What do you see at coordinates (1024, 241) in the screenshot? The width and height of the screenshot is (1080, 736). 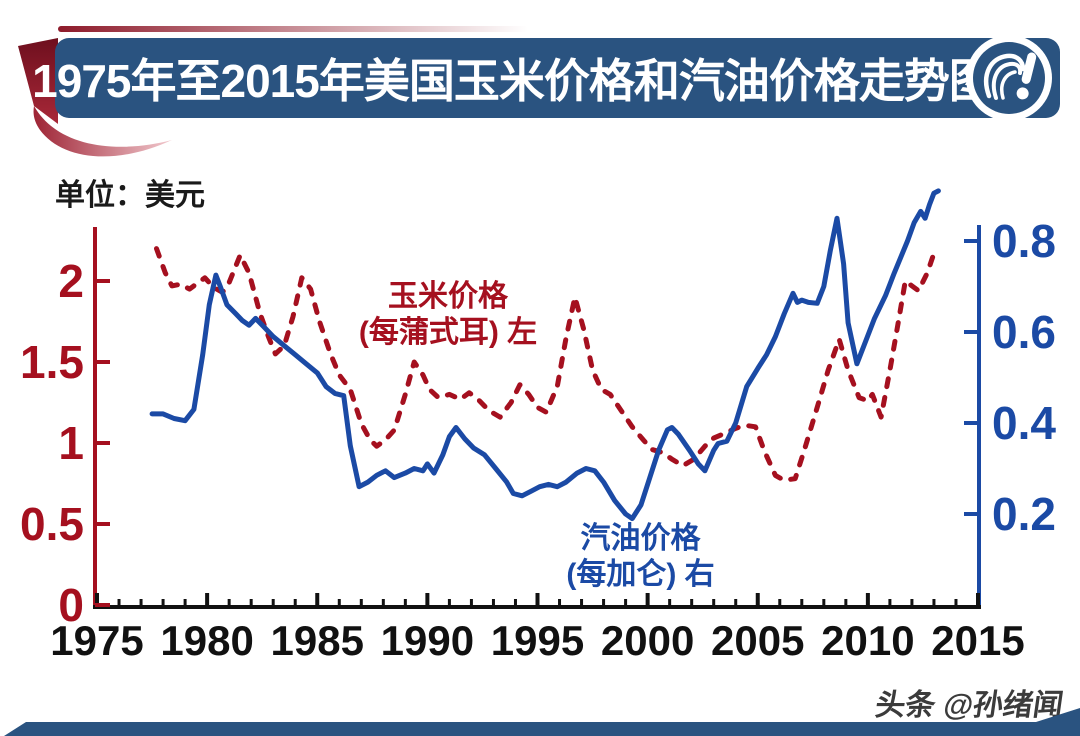 I see `y-right-tick-label: 0.8` at bounding box center [1024, 241].